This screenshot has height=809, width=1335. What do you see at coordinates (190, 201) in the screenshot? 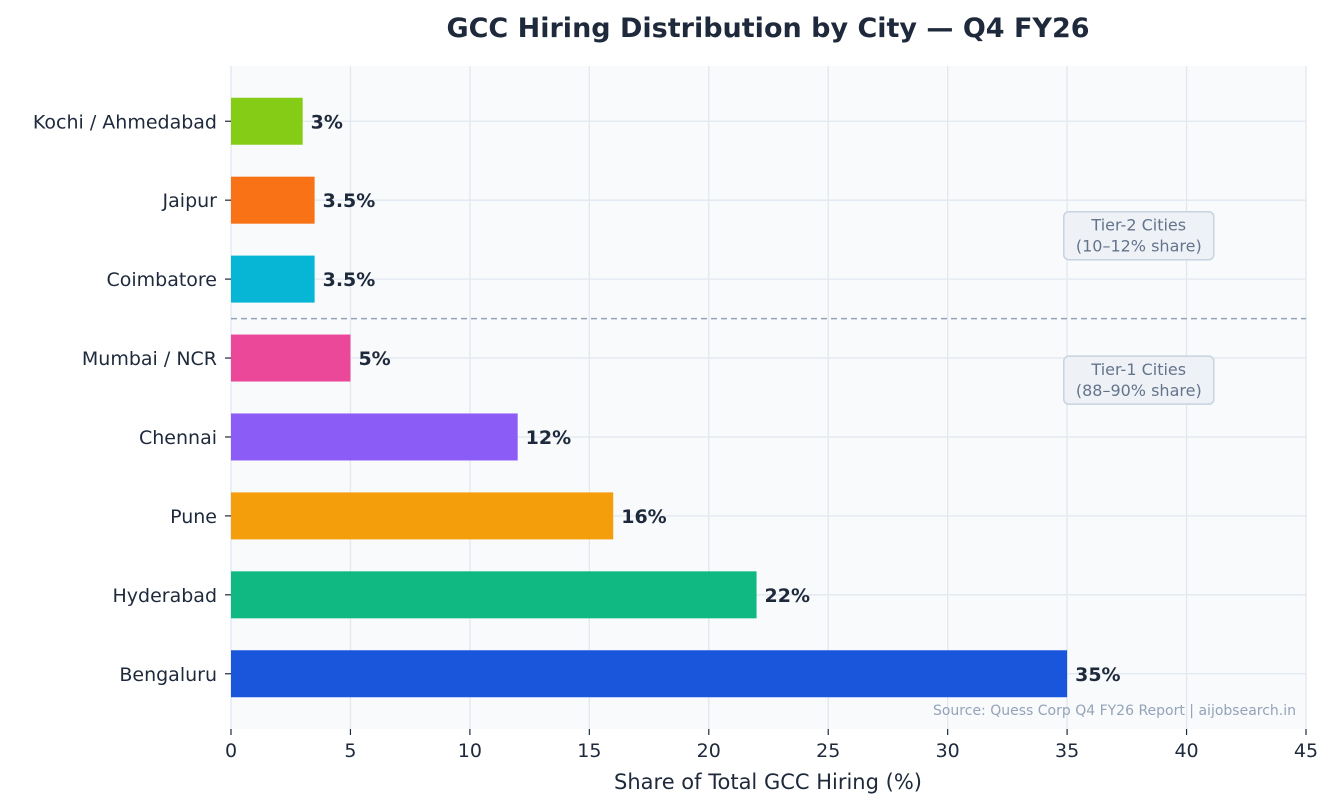
I see `y-tick-label: Jaipur` at bounding box center [190, 201].